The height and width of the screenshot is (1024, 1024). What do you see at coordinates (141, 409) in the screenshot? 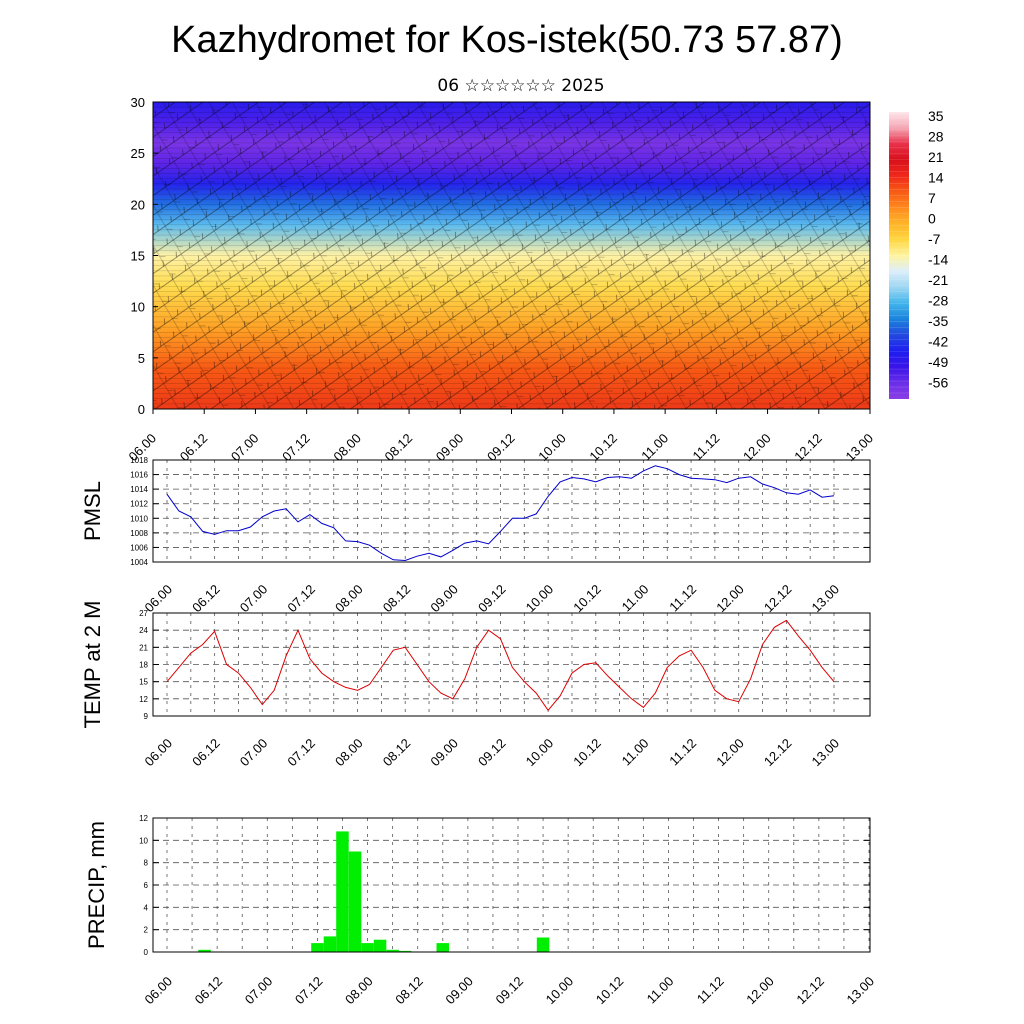
I see `y-tick-label: 0` at bounding box center [141, 409].